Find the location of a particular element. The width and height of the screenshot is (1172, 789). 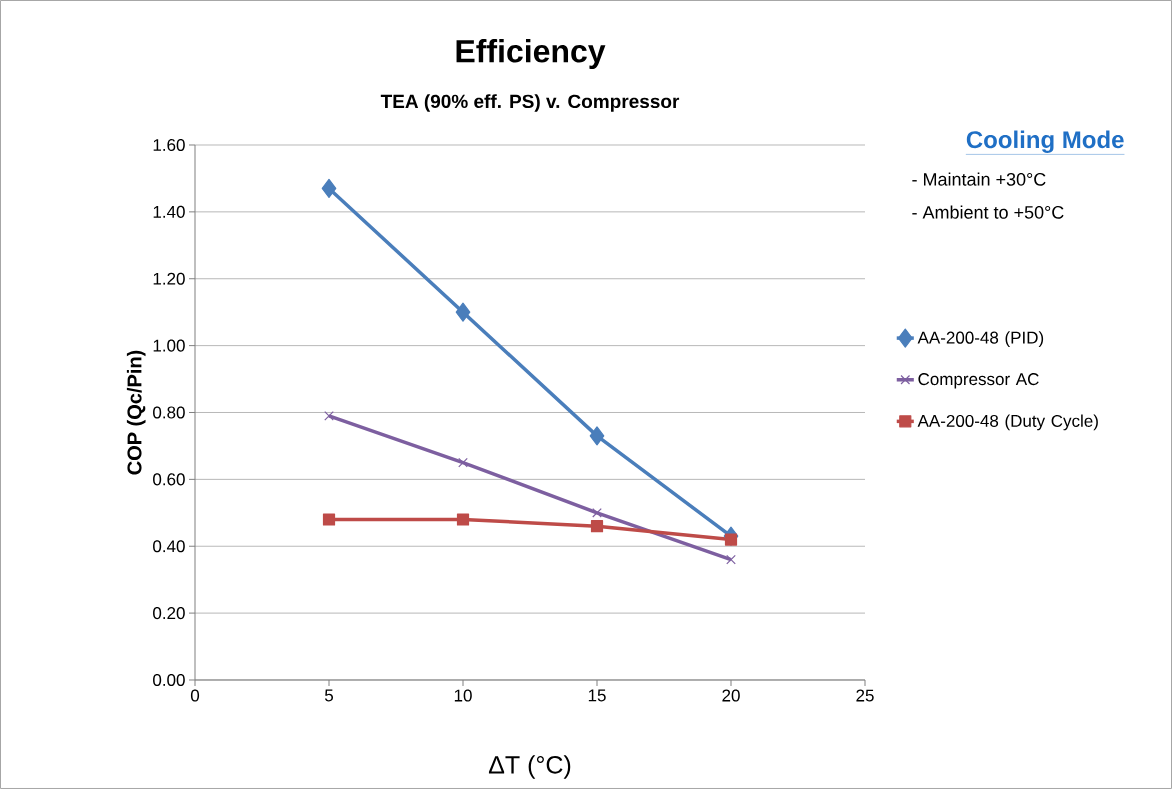

x-tick-label: 10 is located at coordinates (463, 695).